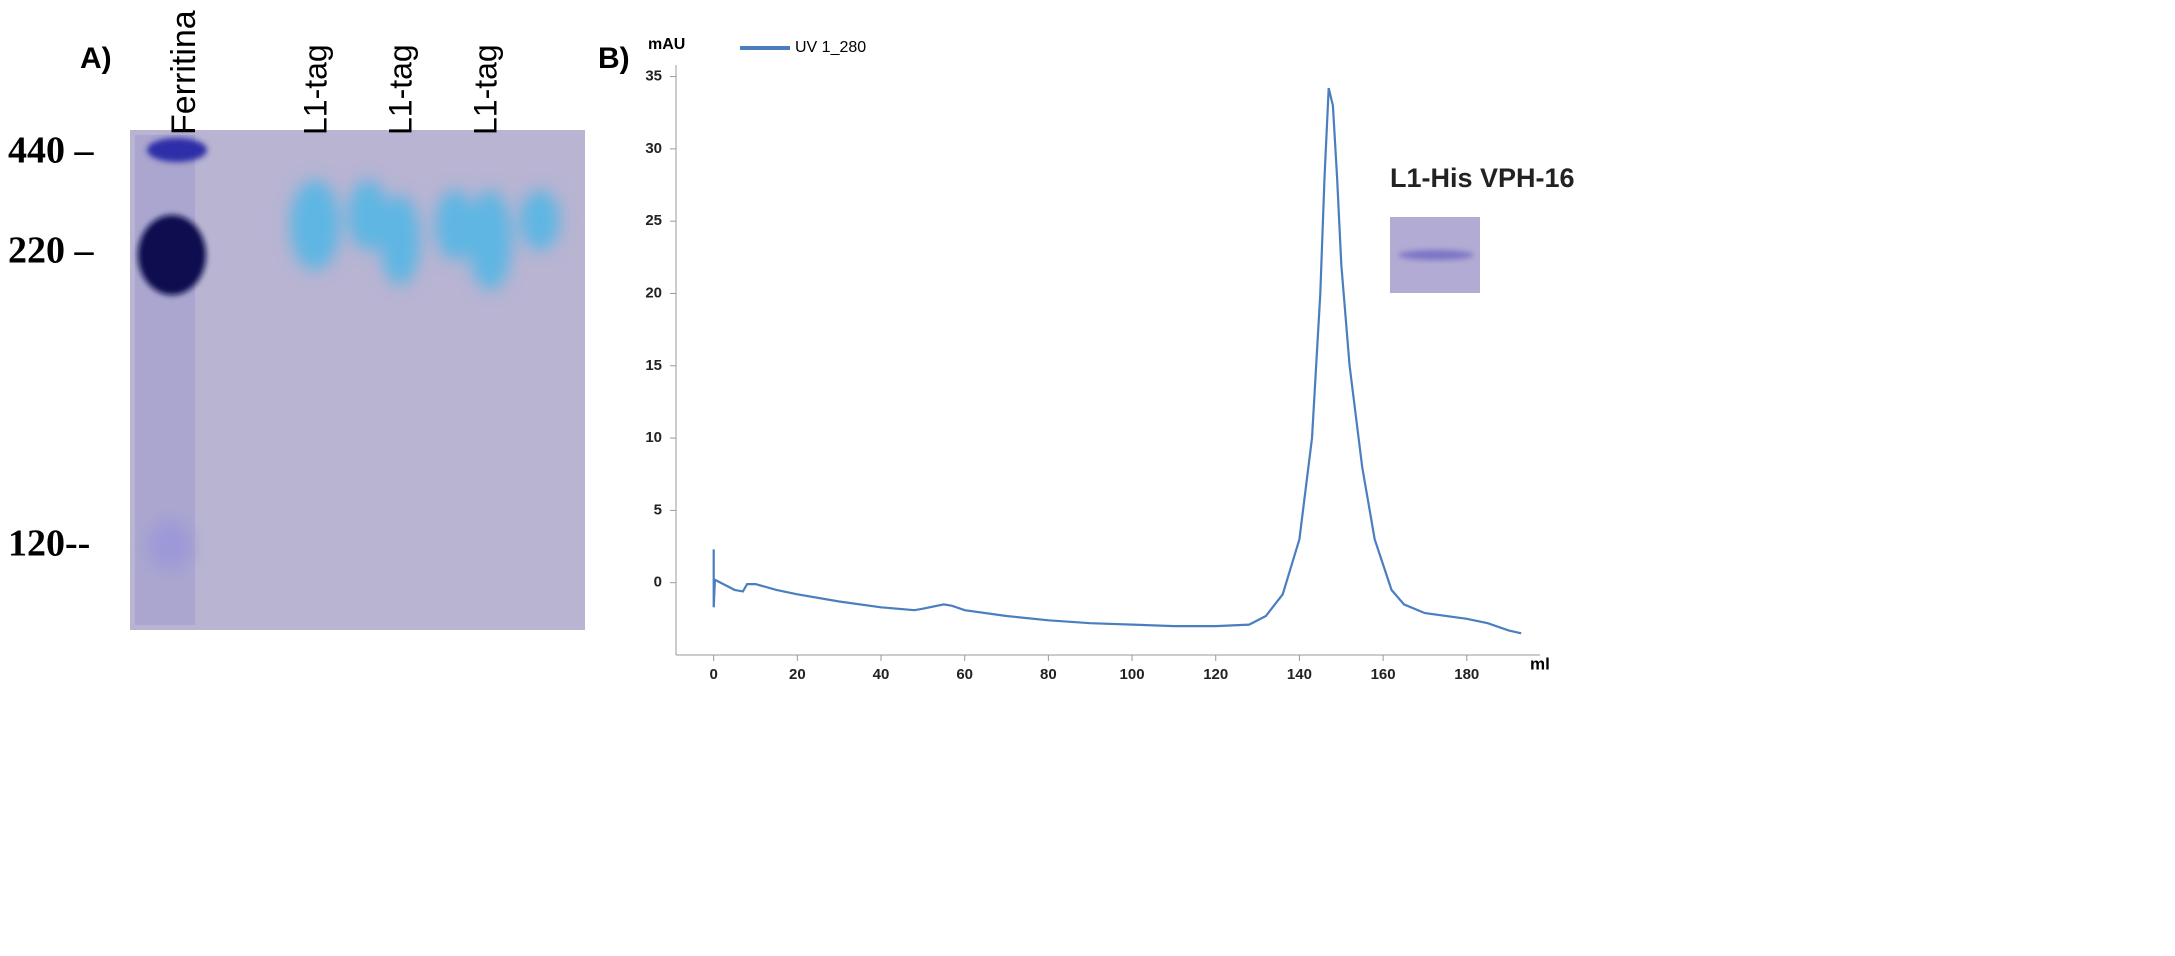 Image resolution: width=2175 pixels, height=956 pixels. What do you see at coordinates (830, 47) in the screenshot?
I see `legend-label: UV 1_280` at bounding box center [830, 47].